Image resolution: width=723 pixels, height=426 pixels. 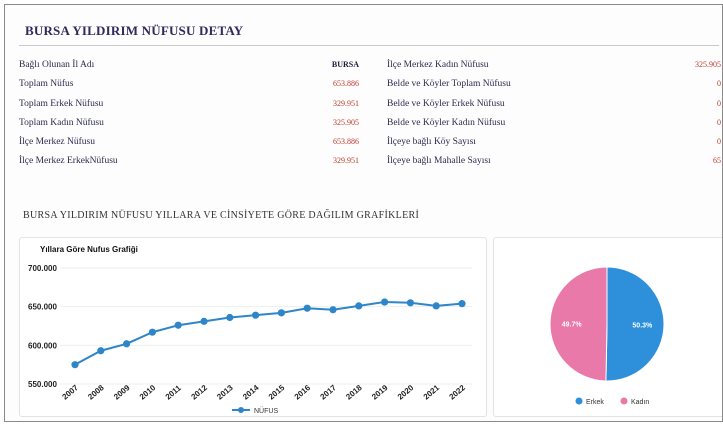 I want to click on x-tick-label: 2013, so click(x=225, y=392).